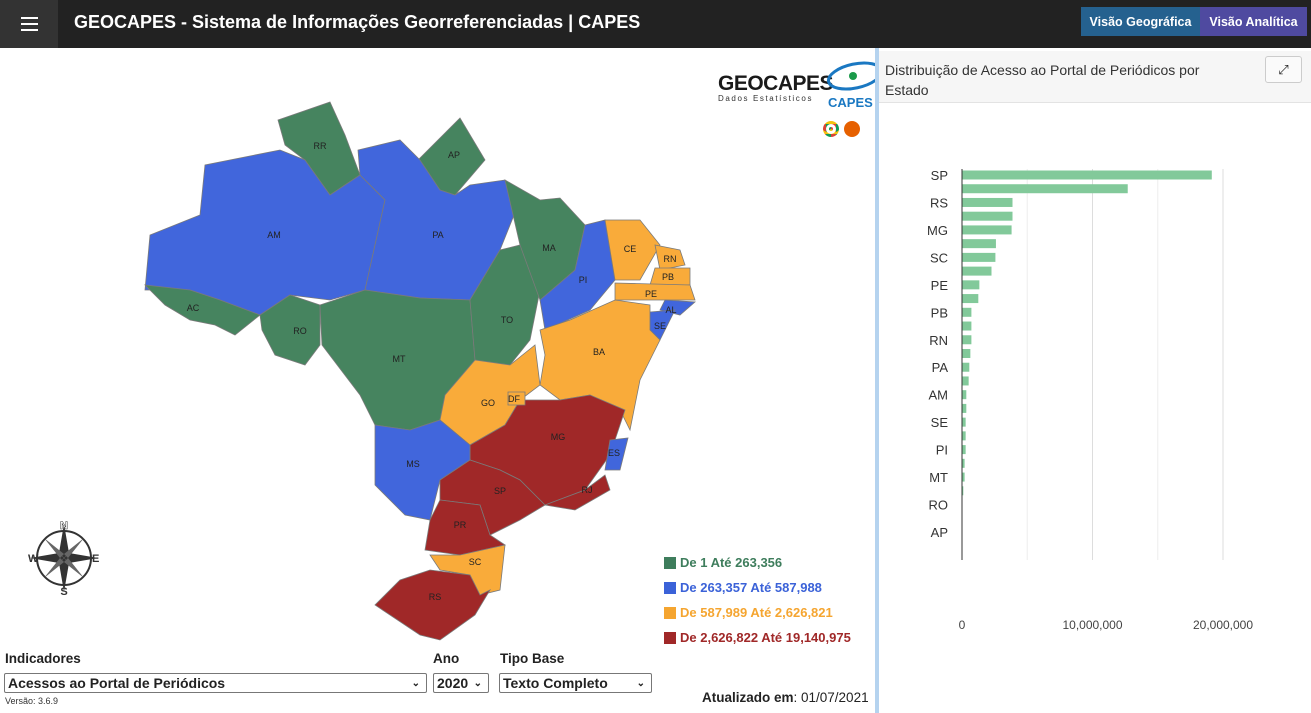 The width and height of the screenshot is (1311, 713). I want to click on state-rs, so click(433, 605).